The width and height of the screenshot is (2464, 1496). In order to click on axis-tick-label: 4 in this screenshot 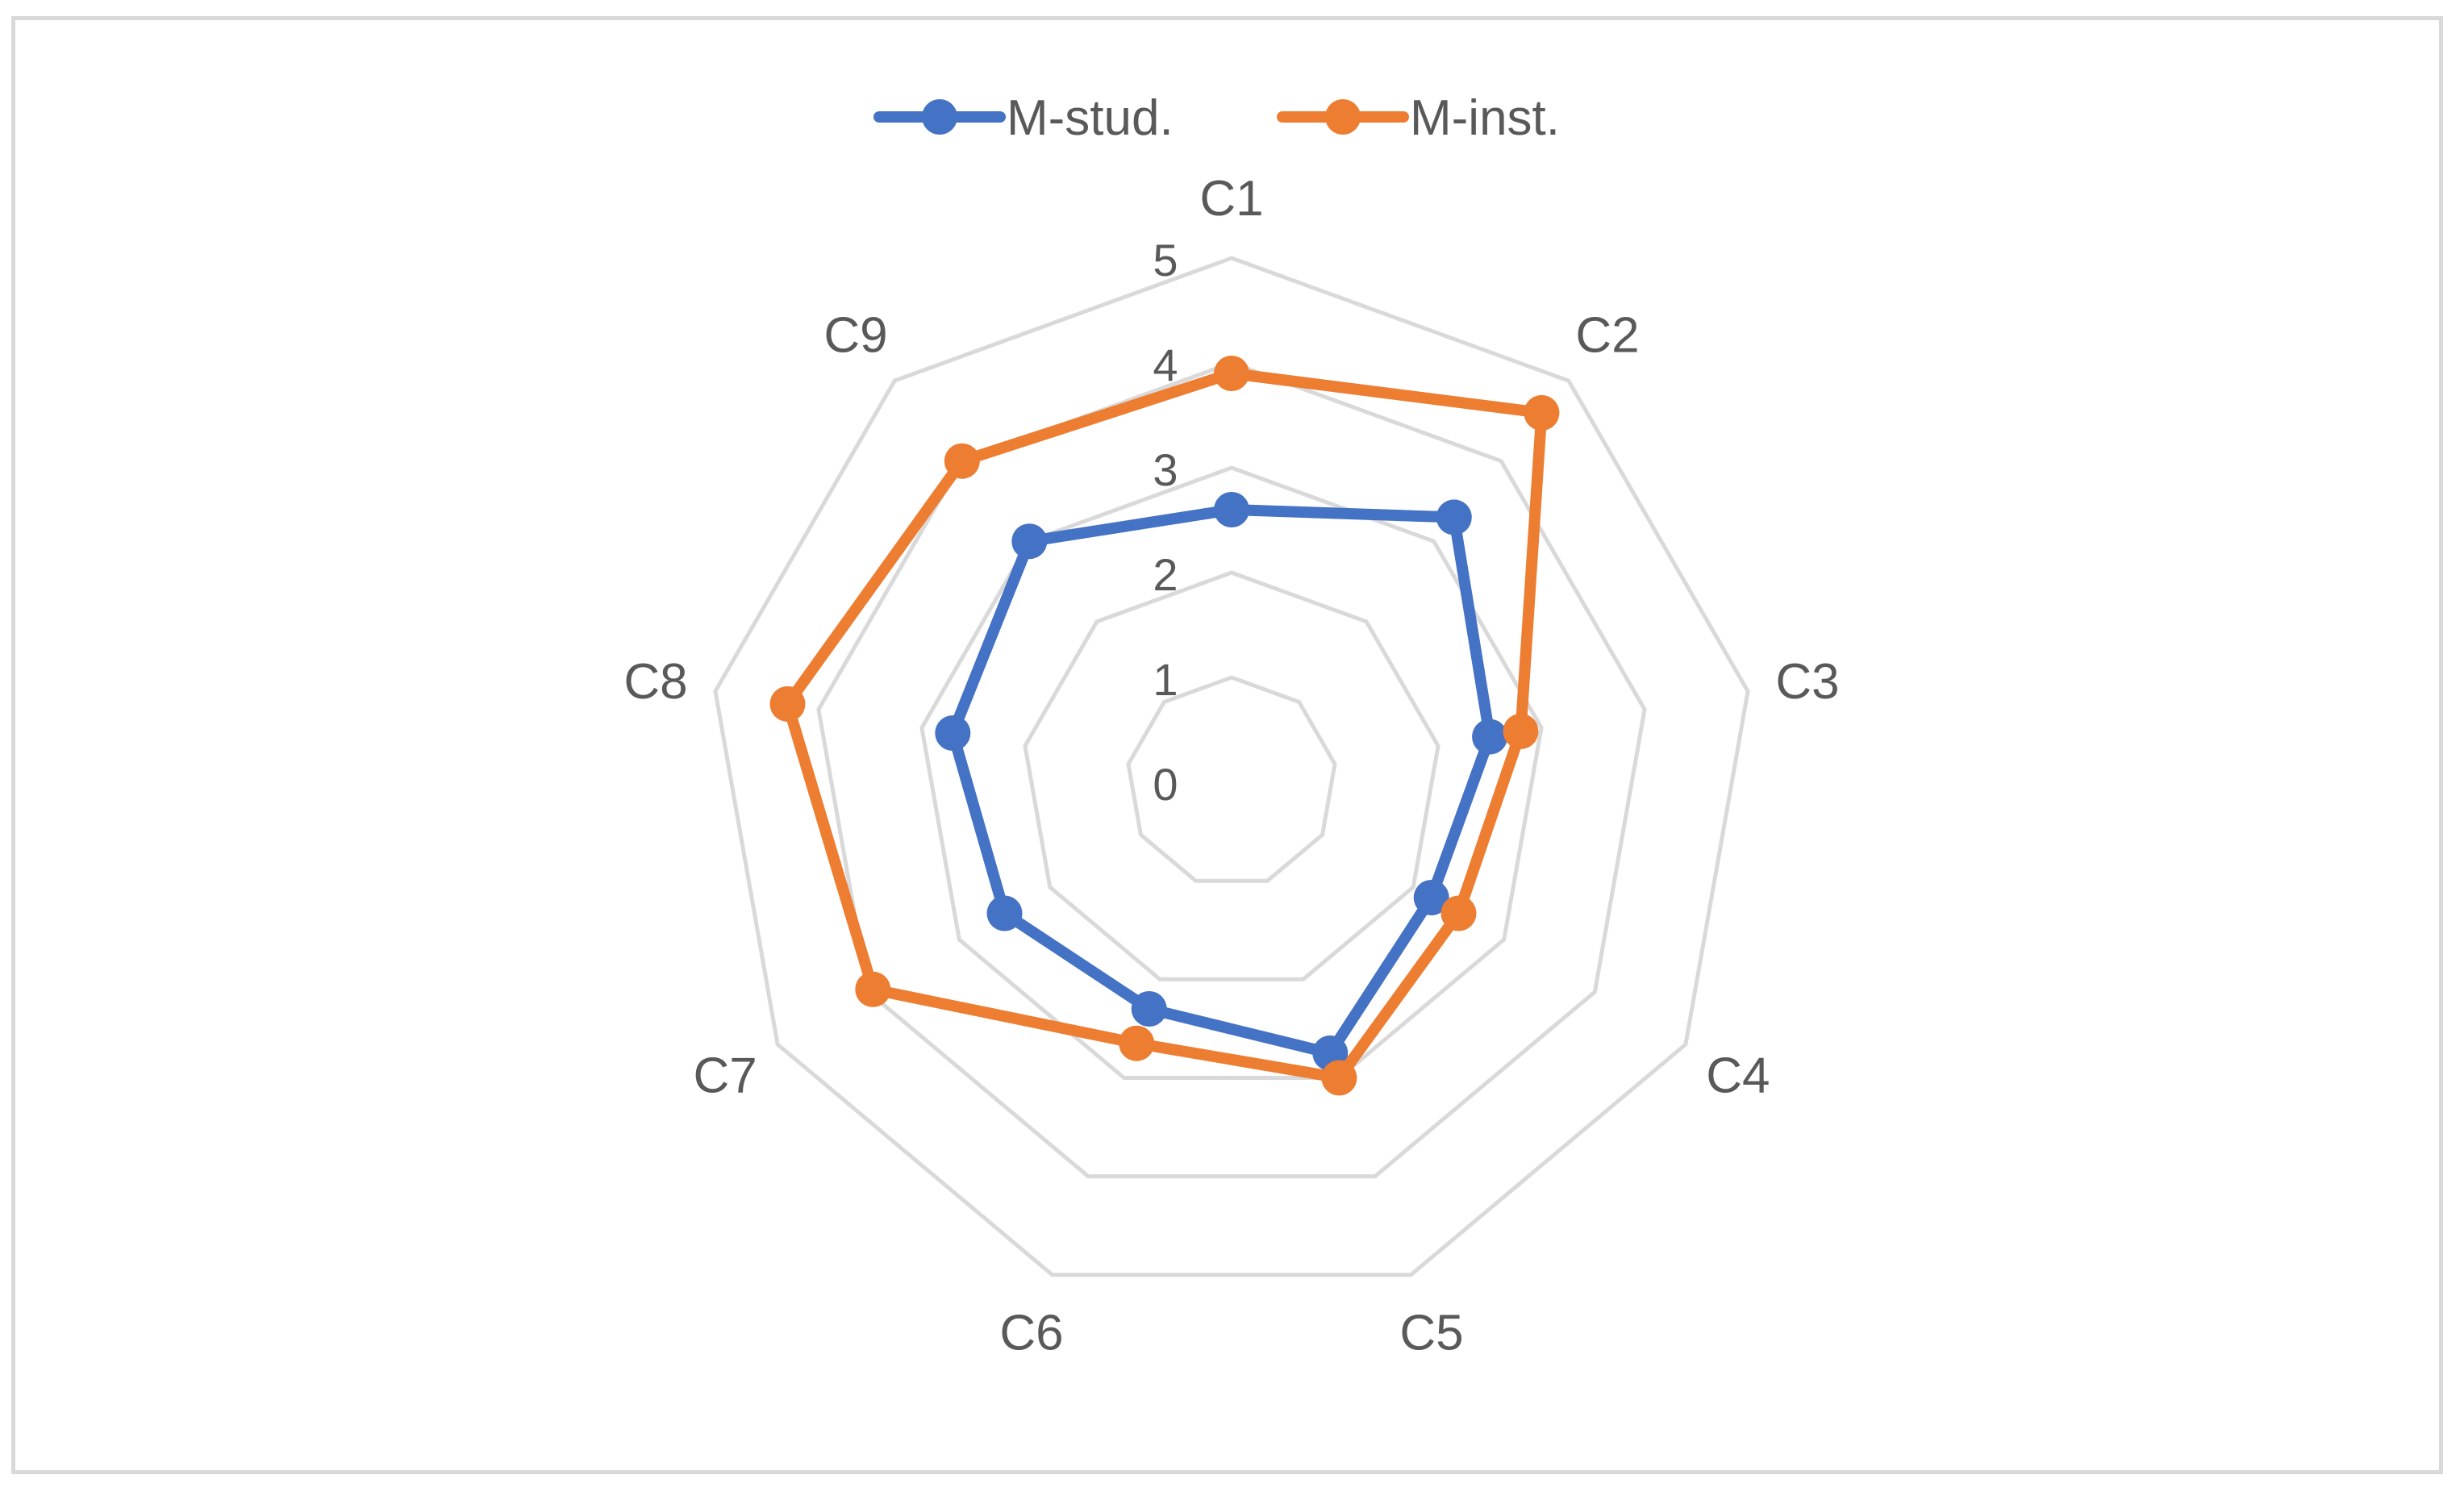, I will do `click(1165, 365)`.